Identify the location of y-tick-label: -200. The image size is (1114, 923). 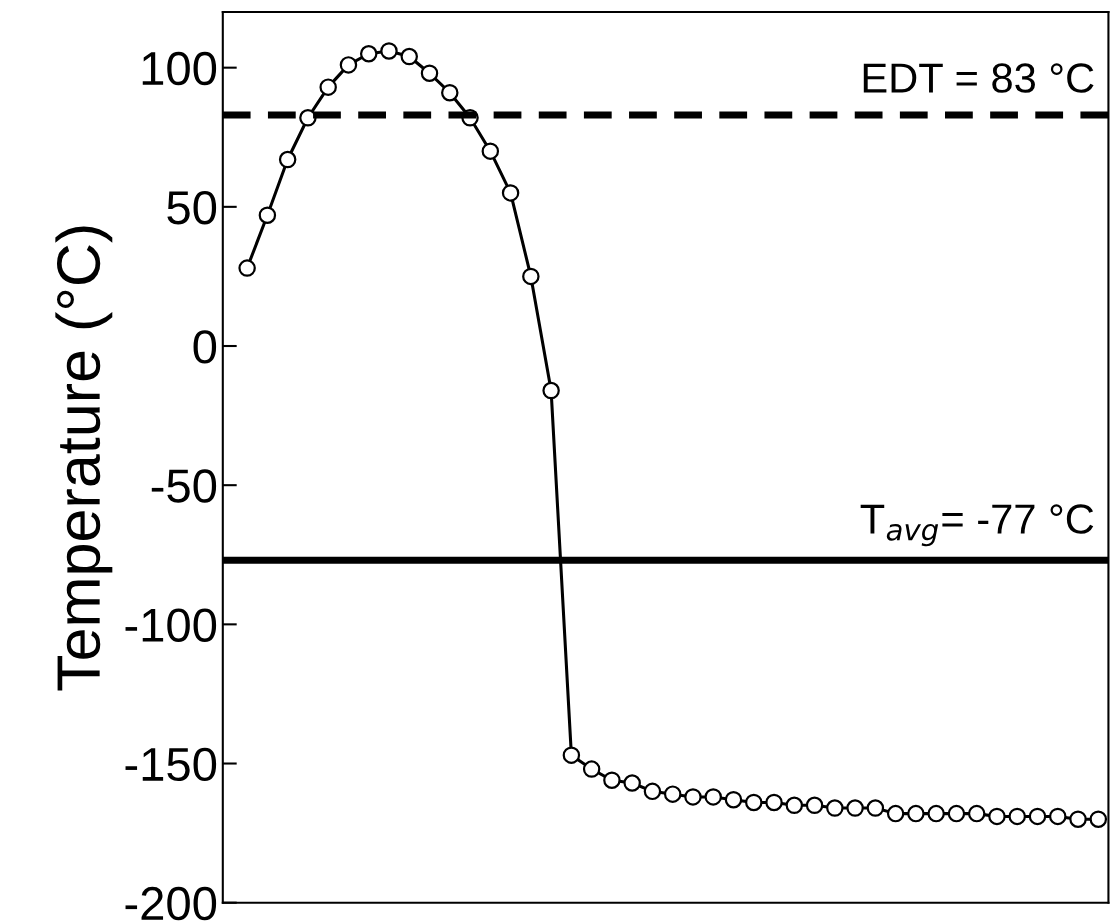
(171, 903).